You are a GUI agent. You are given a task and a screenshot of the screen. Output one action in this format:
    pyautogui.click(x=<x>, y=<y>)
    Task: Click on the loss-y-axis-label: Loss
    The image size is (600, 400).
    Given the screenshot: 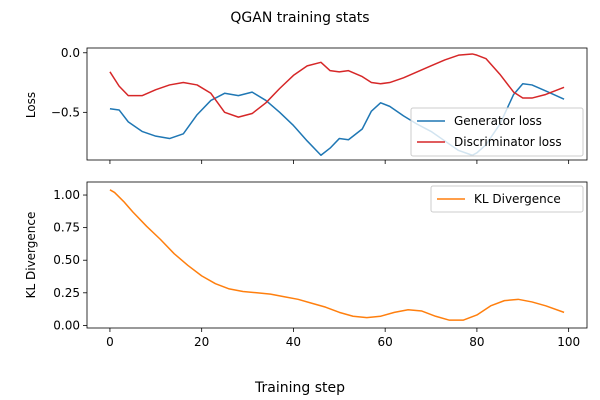 What is the action you would take?
    pyautogui.click(x=31, y=105)
    